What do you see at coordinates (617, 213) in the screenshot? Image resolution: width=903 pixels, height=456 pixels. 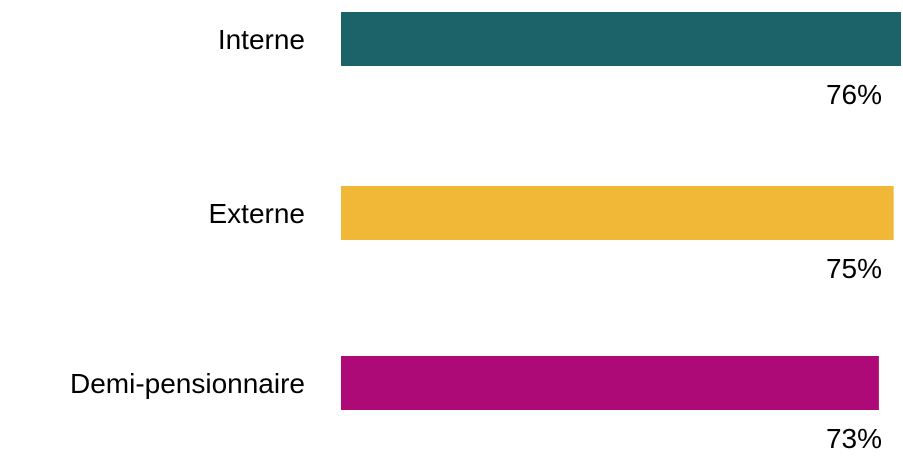 I see `bar-externe` at bounding box center [617, 213].